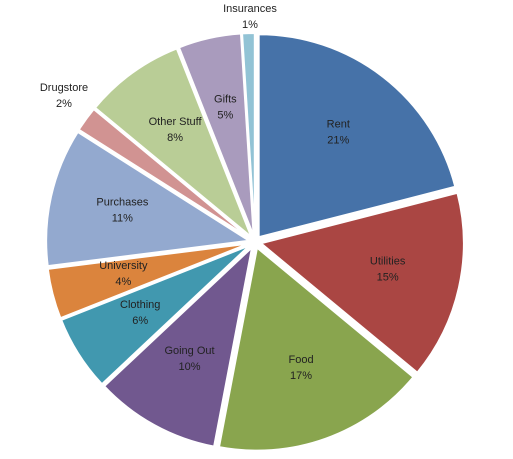 This screenshot has width=513, height=459. Describe the element at coordinates (338, 133) in the screenshot. I see `data-label-rent: Rent 21%` at that location.